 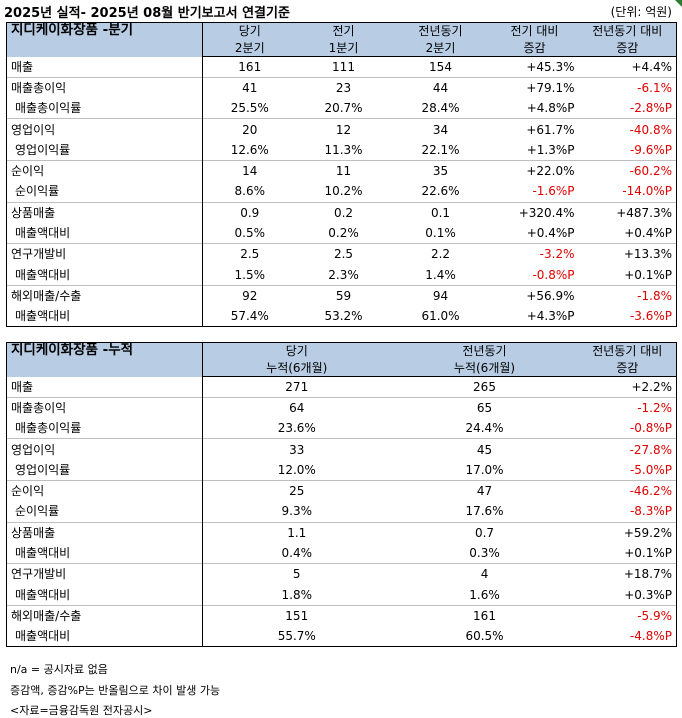 What do you see at coordinates (296, 368) in the screenshot?
I see `col-subheader-current: 누적(6개월)` at bounding box center [296, 368].